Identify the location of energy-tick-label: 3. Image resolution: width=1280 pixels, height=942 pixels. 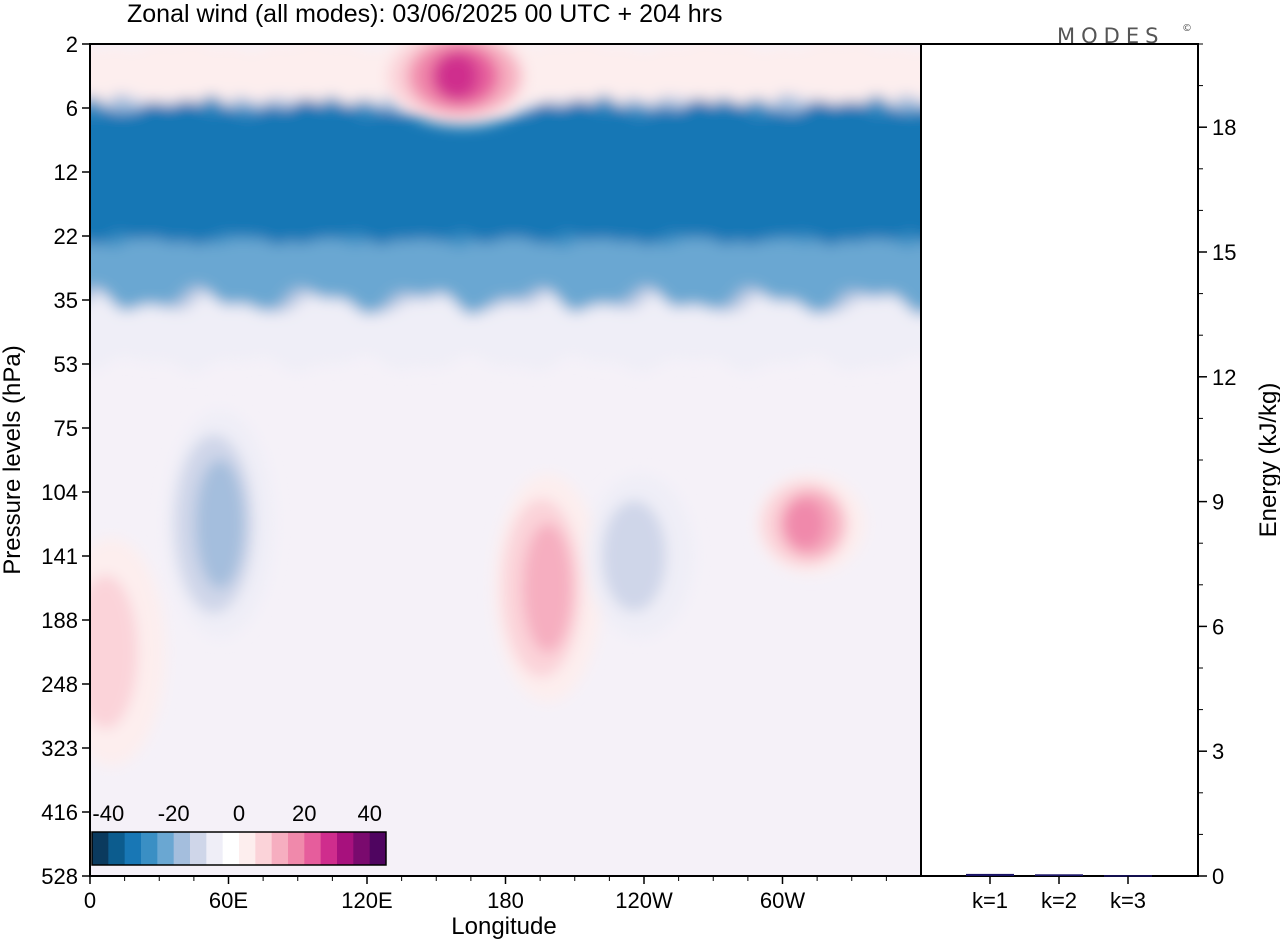
(1218, 751).